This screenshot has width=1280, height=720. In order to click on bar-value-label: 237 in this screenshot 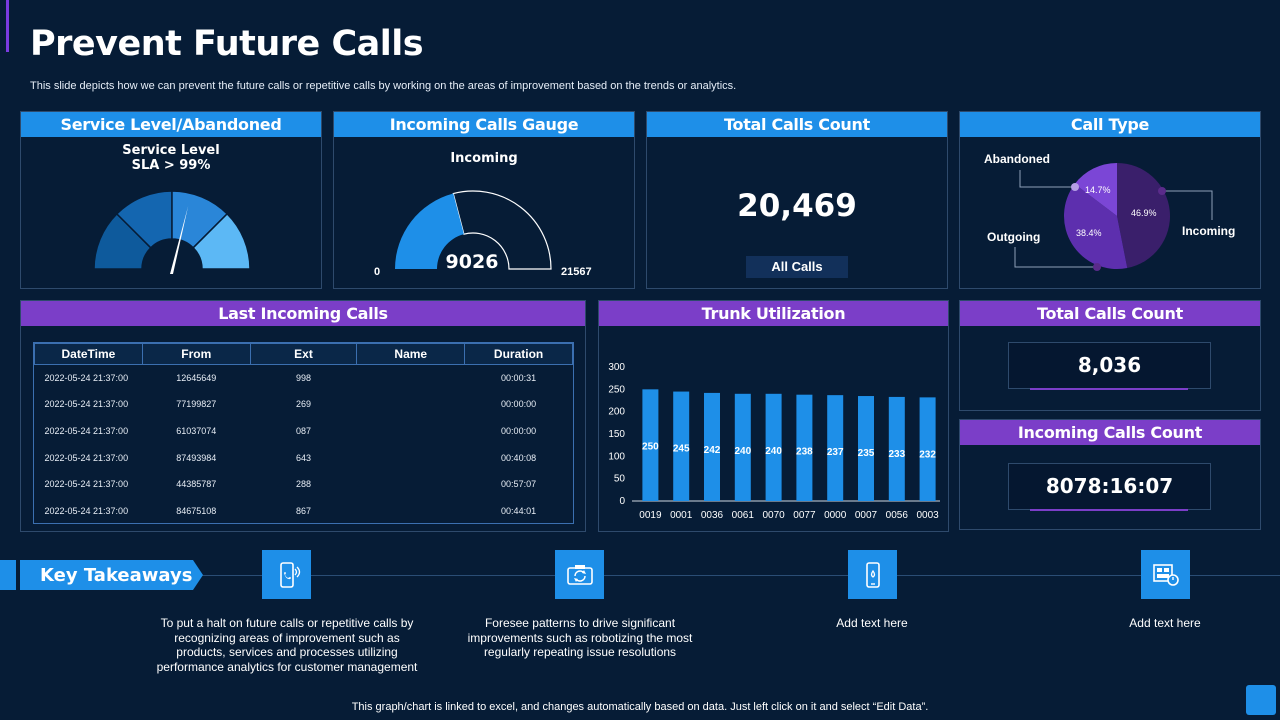, I will do `click(835, 452)`.